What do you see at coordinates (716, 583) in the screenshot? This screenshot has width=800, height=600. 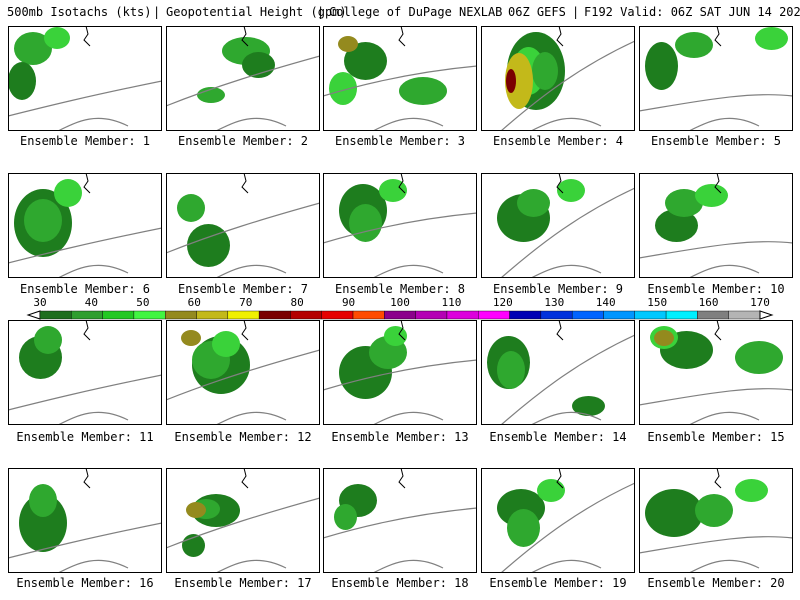 I see `member-caption: Ensemble Member: 20` at bounding box center [716, 583].